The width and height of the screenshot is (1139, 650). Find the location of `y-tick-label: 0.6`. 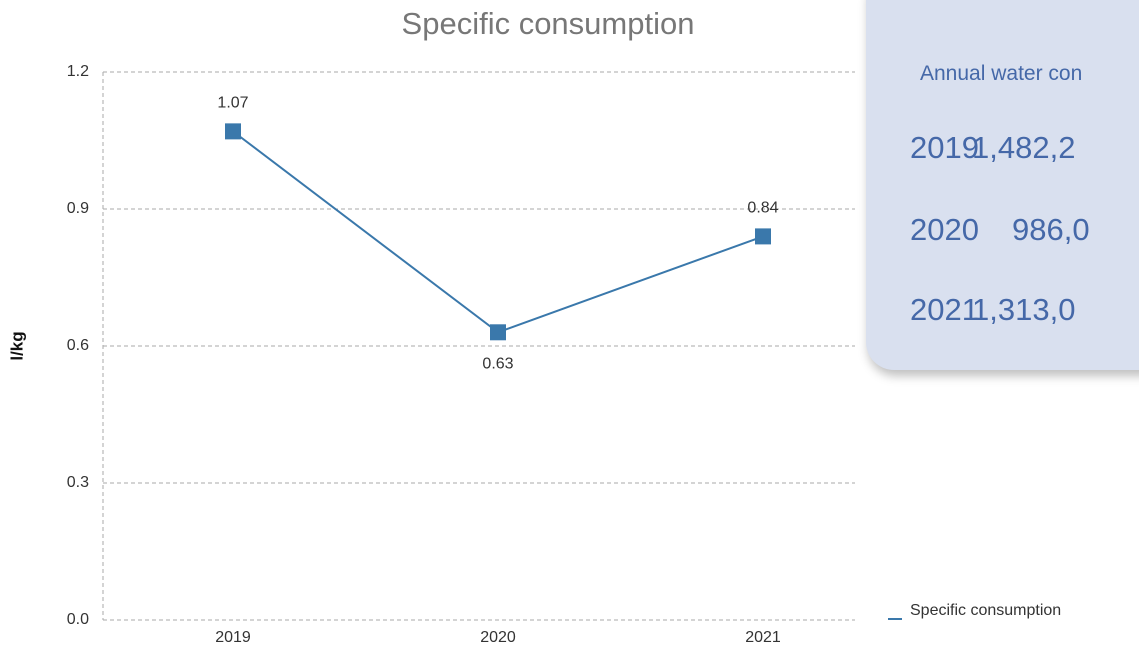

y-tick-label: 0.6 is located at coordinates (78, 345).